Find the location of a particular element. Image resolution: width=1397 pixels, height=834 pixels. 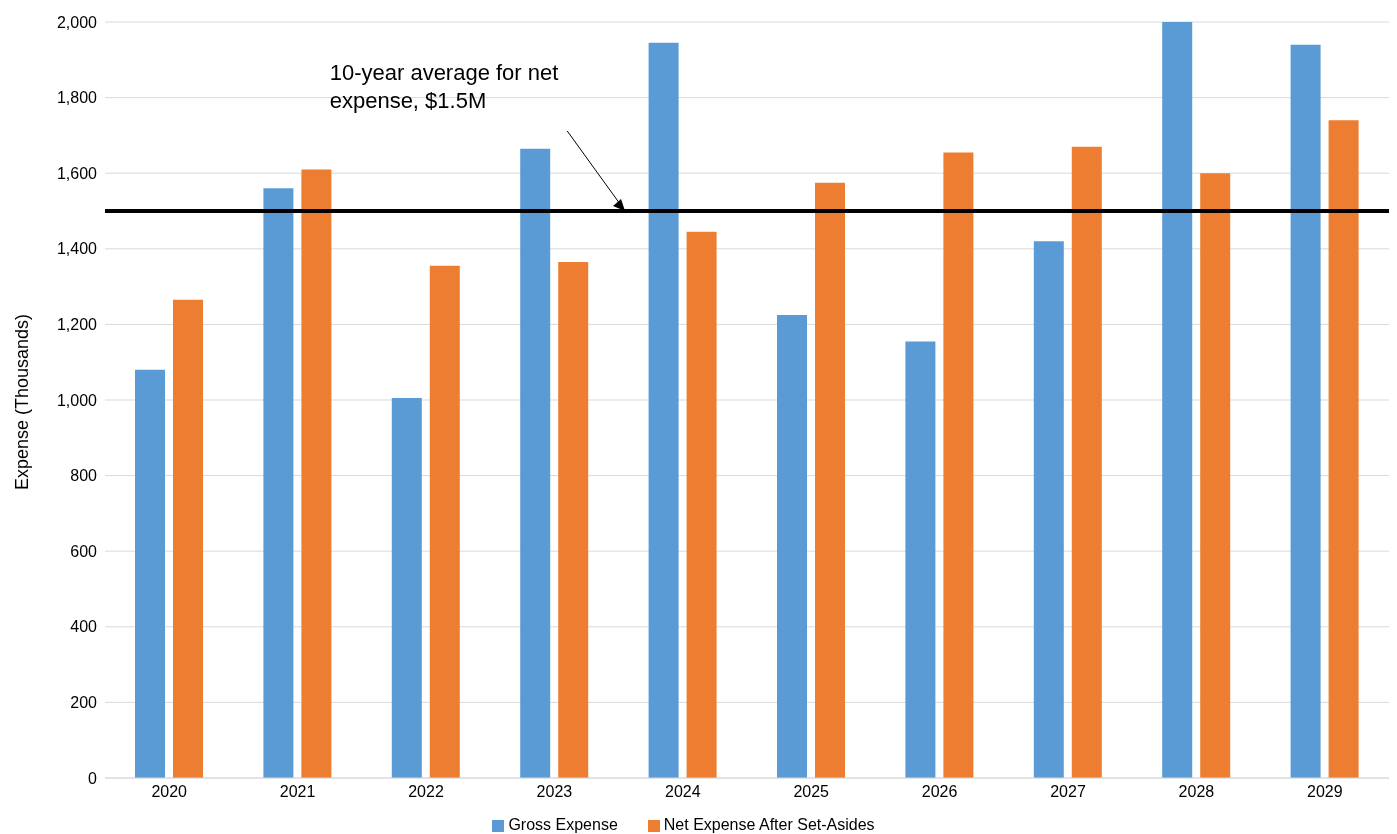

x-tick-label: 2021 is located at coordinates (297, 792).